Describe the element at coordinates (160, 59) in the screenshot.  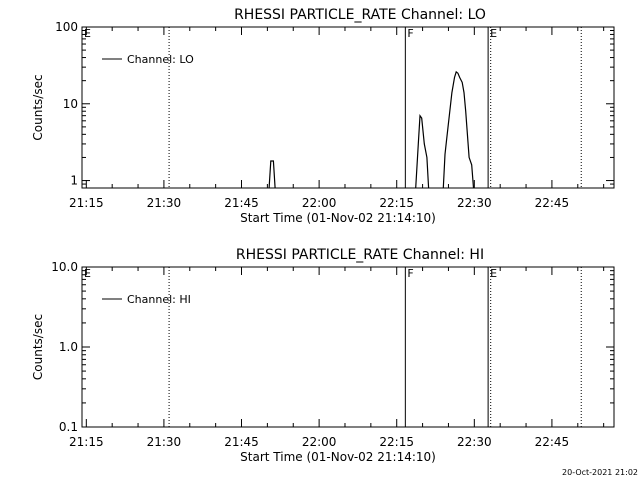
I see `legend-label: Channel: LO` at that location.